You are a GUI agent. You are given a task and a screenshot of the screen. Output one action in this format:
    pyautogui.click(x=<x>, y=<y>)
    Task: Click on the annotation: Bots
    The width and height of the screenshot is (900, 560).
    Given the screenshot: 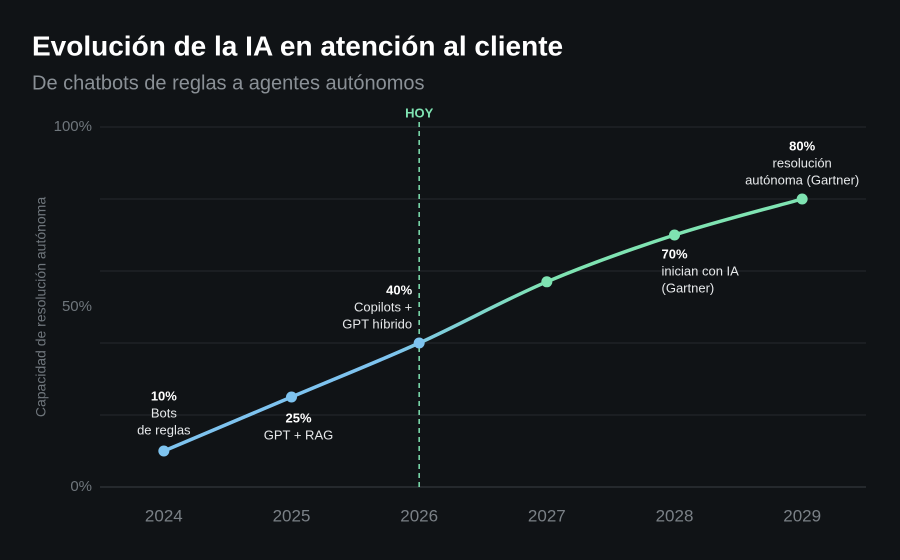 What is the action you would take?
    pyautogui.click(x=164, y=412)
    